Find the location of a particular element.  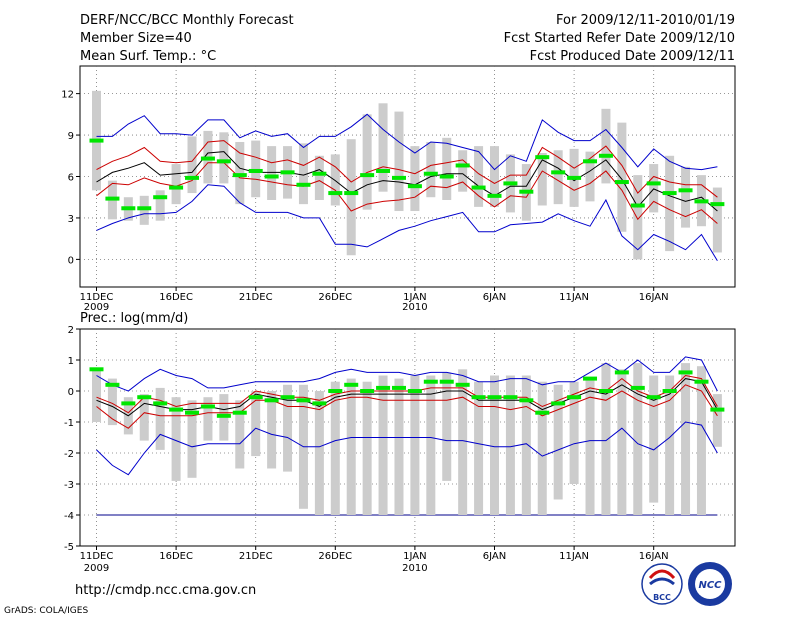

y-tick-label: -3 is located at coordinates (69, 485).